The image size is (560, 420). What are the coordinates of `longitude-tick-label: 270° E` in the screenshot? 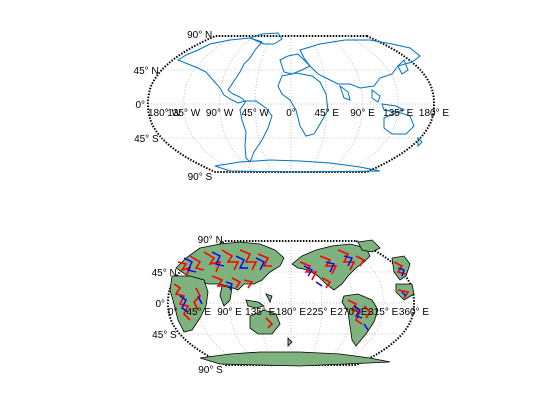 It's located at (352, 312).